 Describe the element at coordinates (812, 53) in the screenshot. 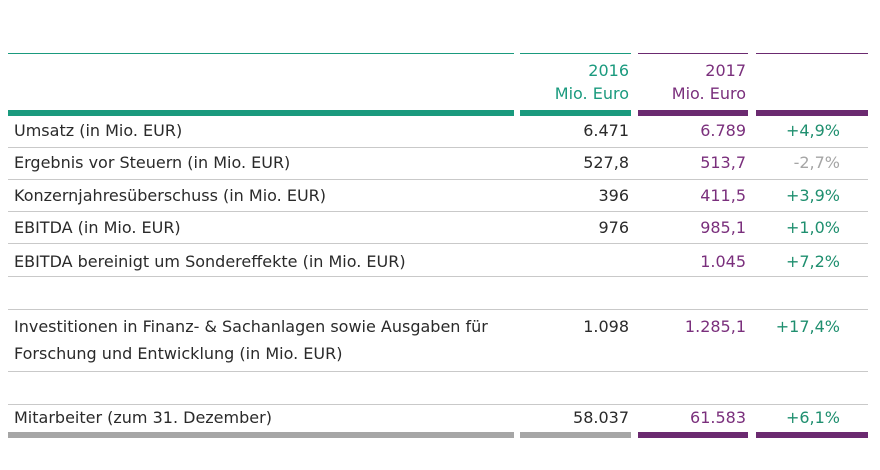

I see `top-rule-change` at that location.